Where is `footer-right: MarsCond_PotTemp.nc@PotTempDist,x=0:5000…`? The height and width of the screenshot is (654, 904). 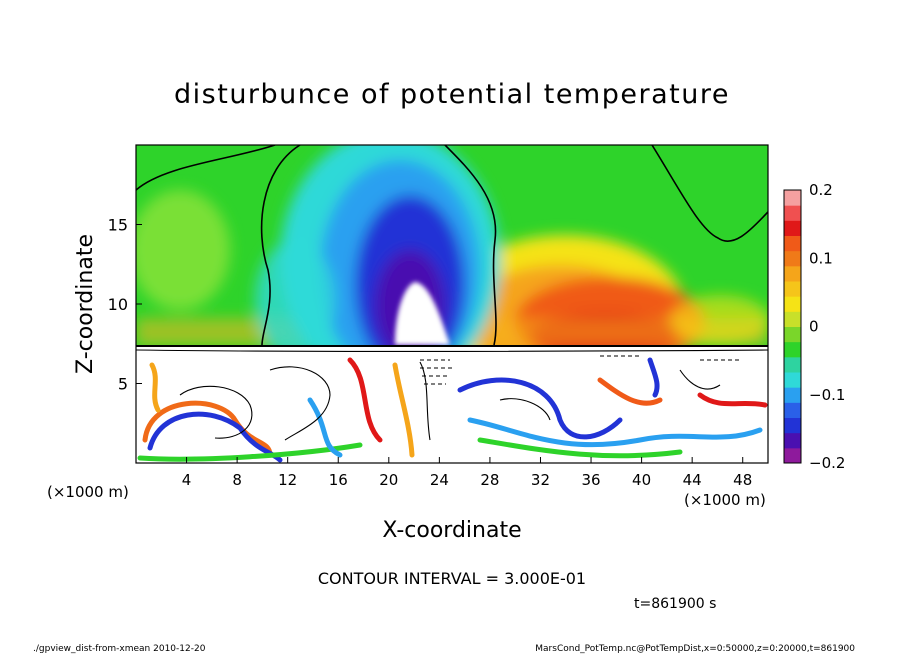 footer-right: MarsCond_PotTemp.nc@PotTempDist,x=0:5000… is located at coordinates (695, 649).